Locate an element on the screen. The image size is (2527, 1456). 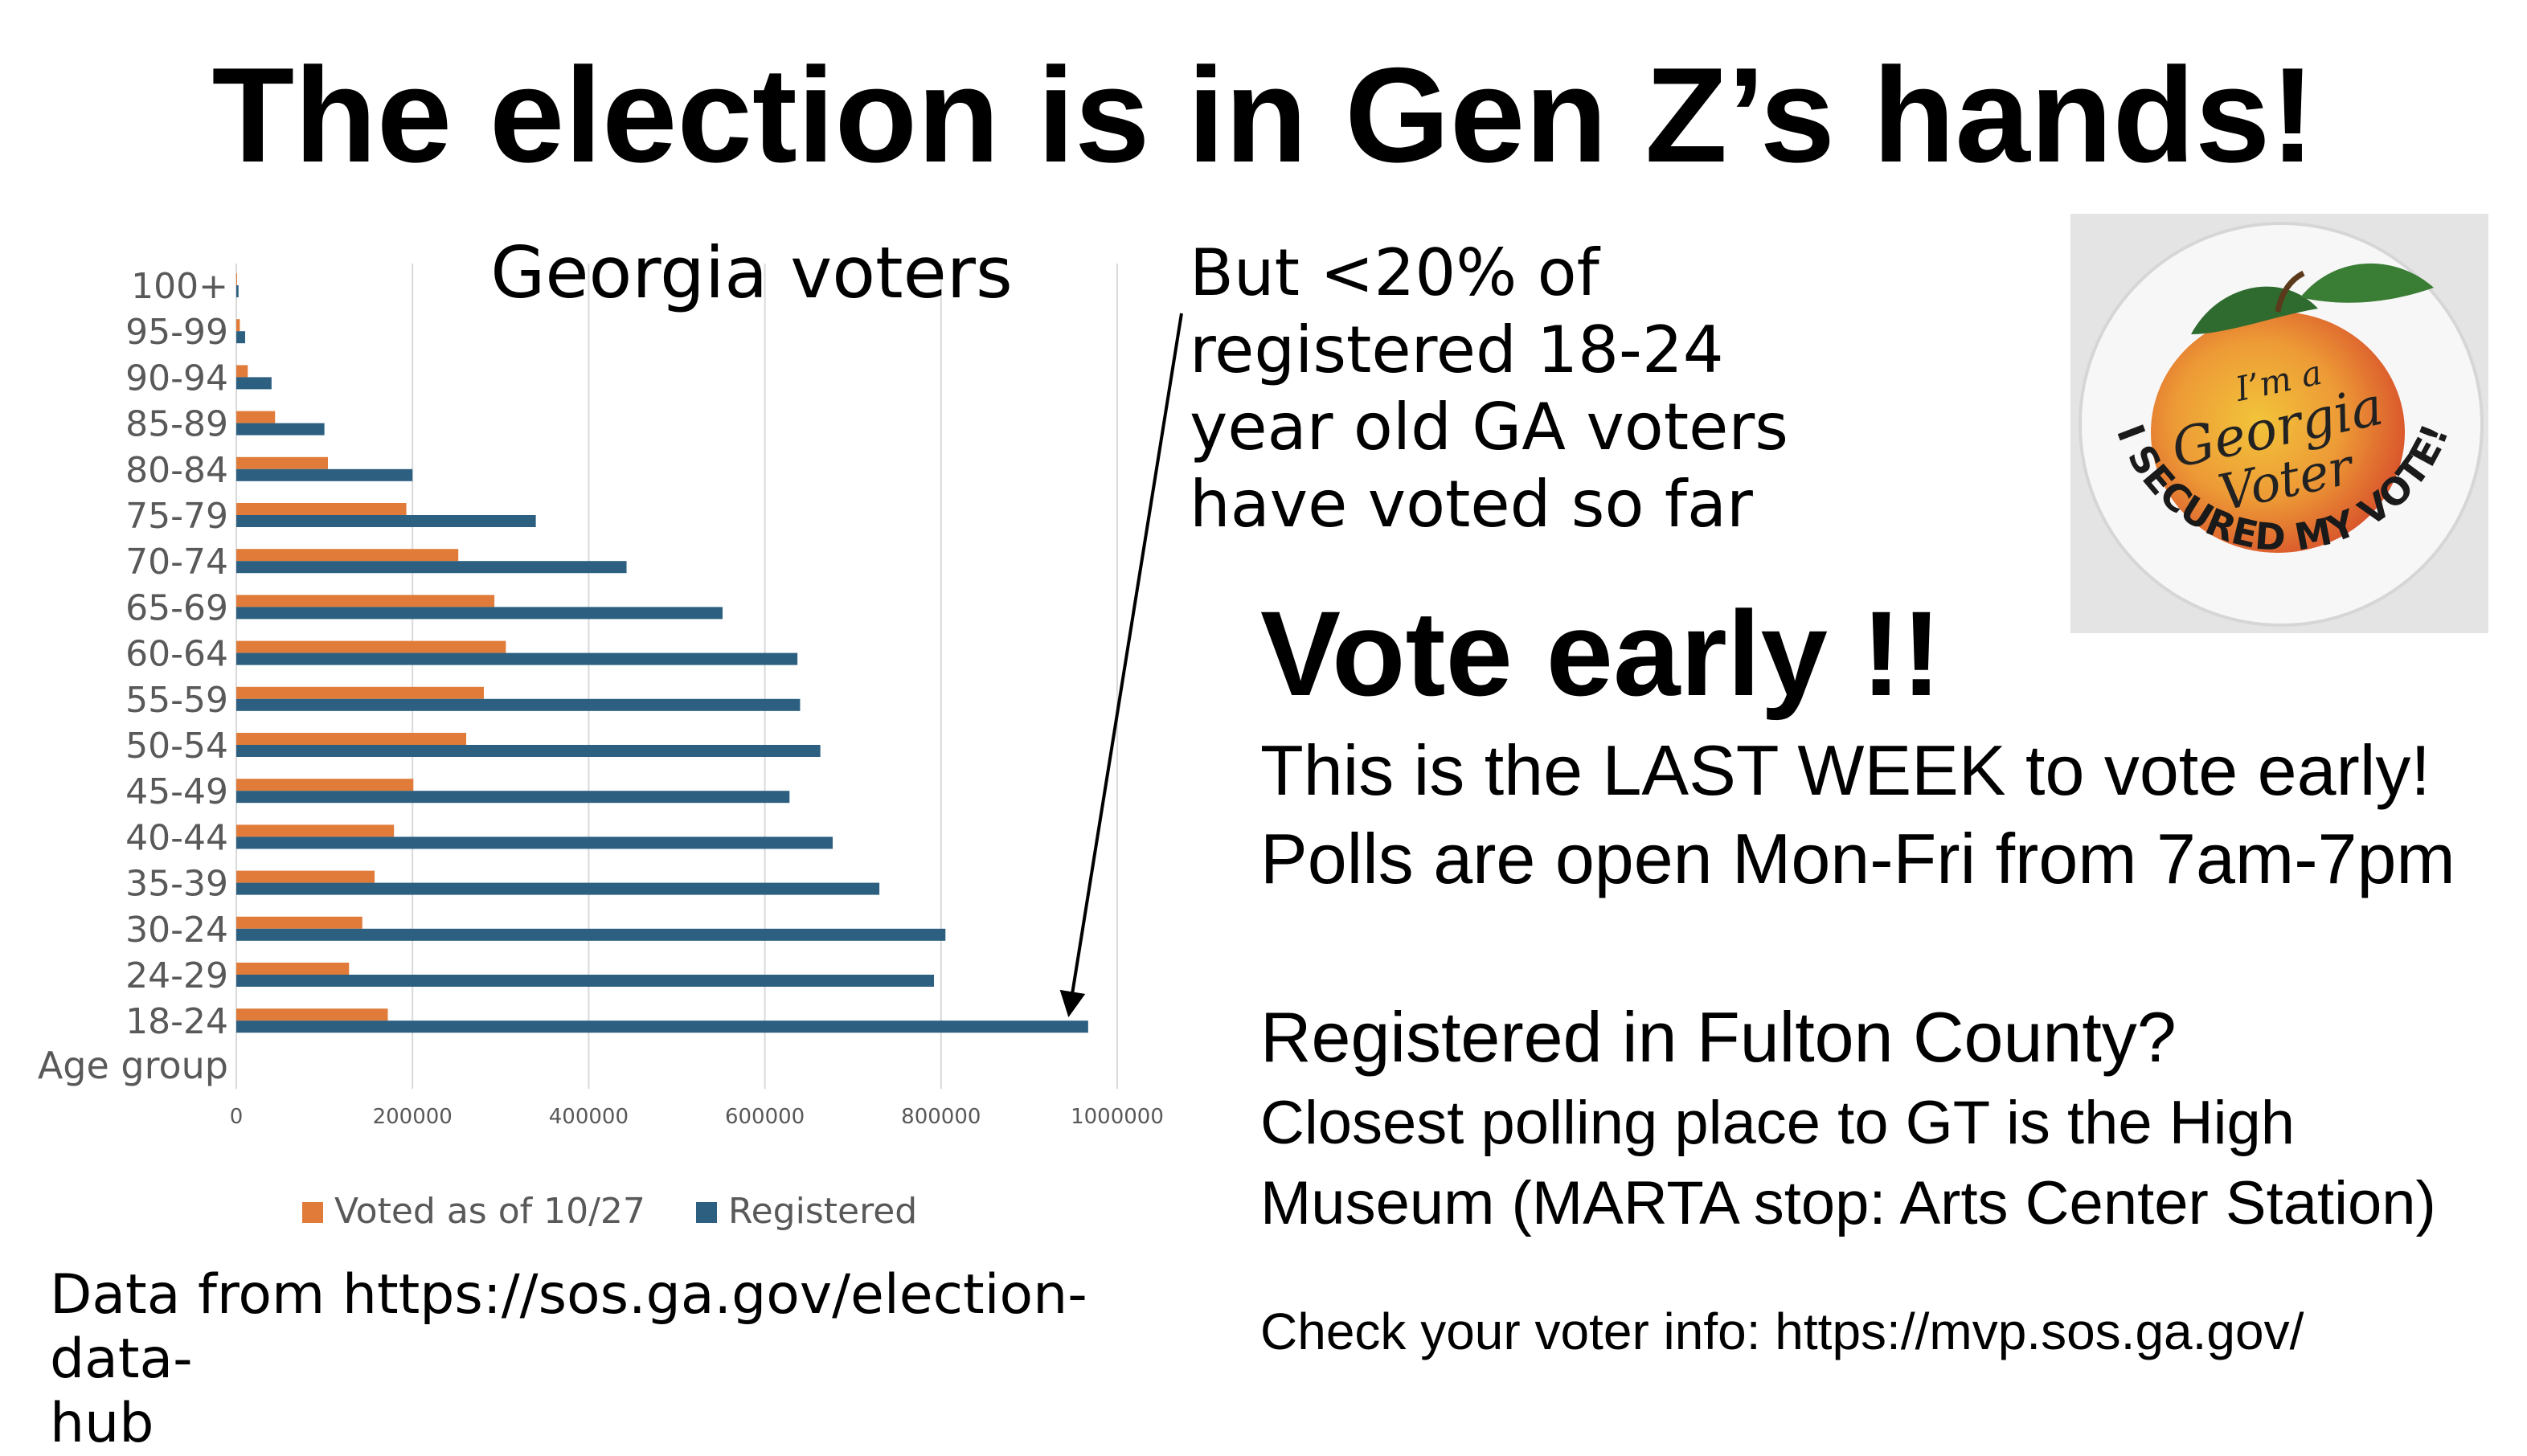
chart-legend-label: Registered is located at coordinates (822, 1211).